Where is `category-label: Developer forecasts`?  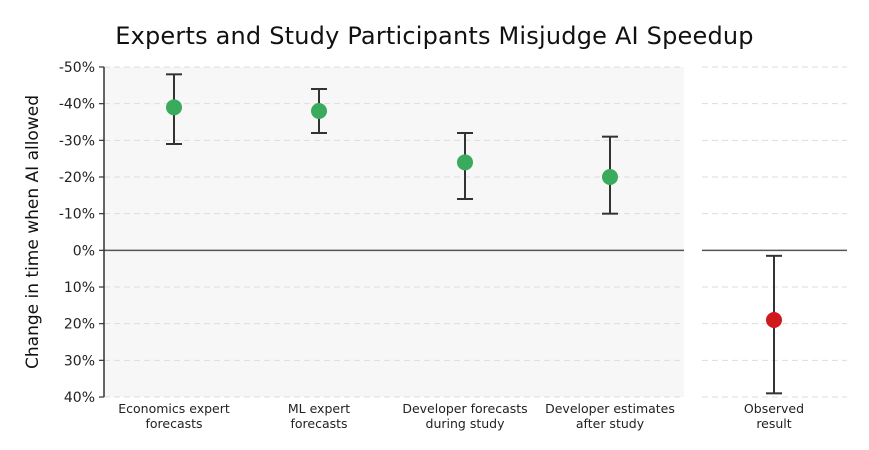 category-label: Developer forecasts is located at coordinates (464, 408).